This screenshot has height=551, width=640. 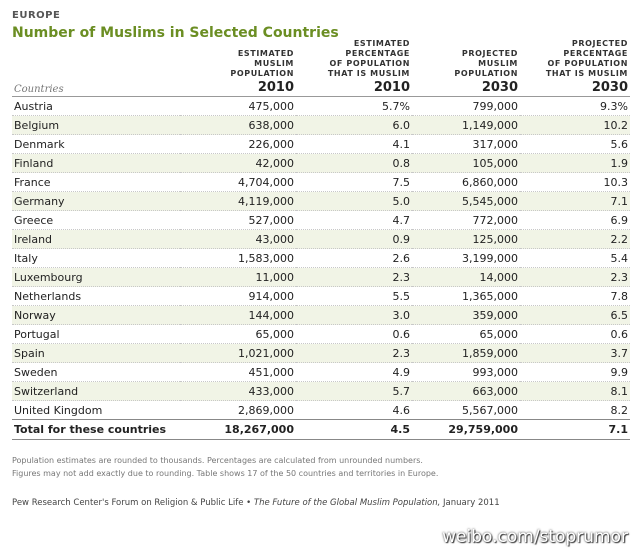 What do you see at coordinates (175, 33) in the screenshot?
I see `figure-title: Number of Muslims in Selected Countries` at bounding box center [175, 33].